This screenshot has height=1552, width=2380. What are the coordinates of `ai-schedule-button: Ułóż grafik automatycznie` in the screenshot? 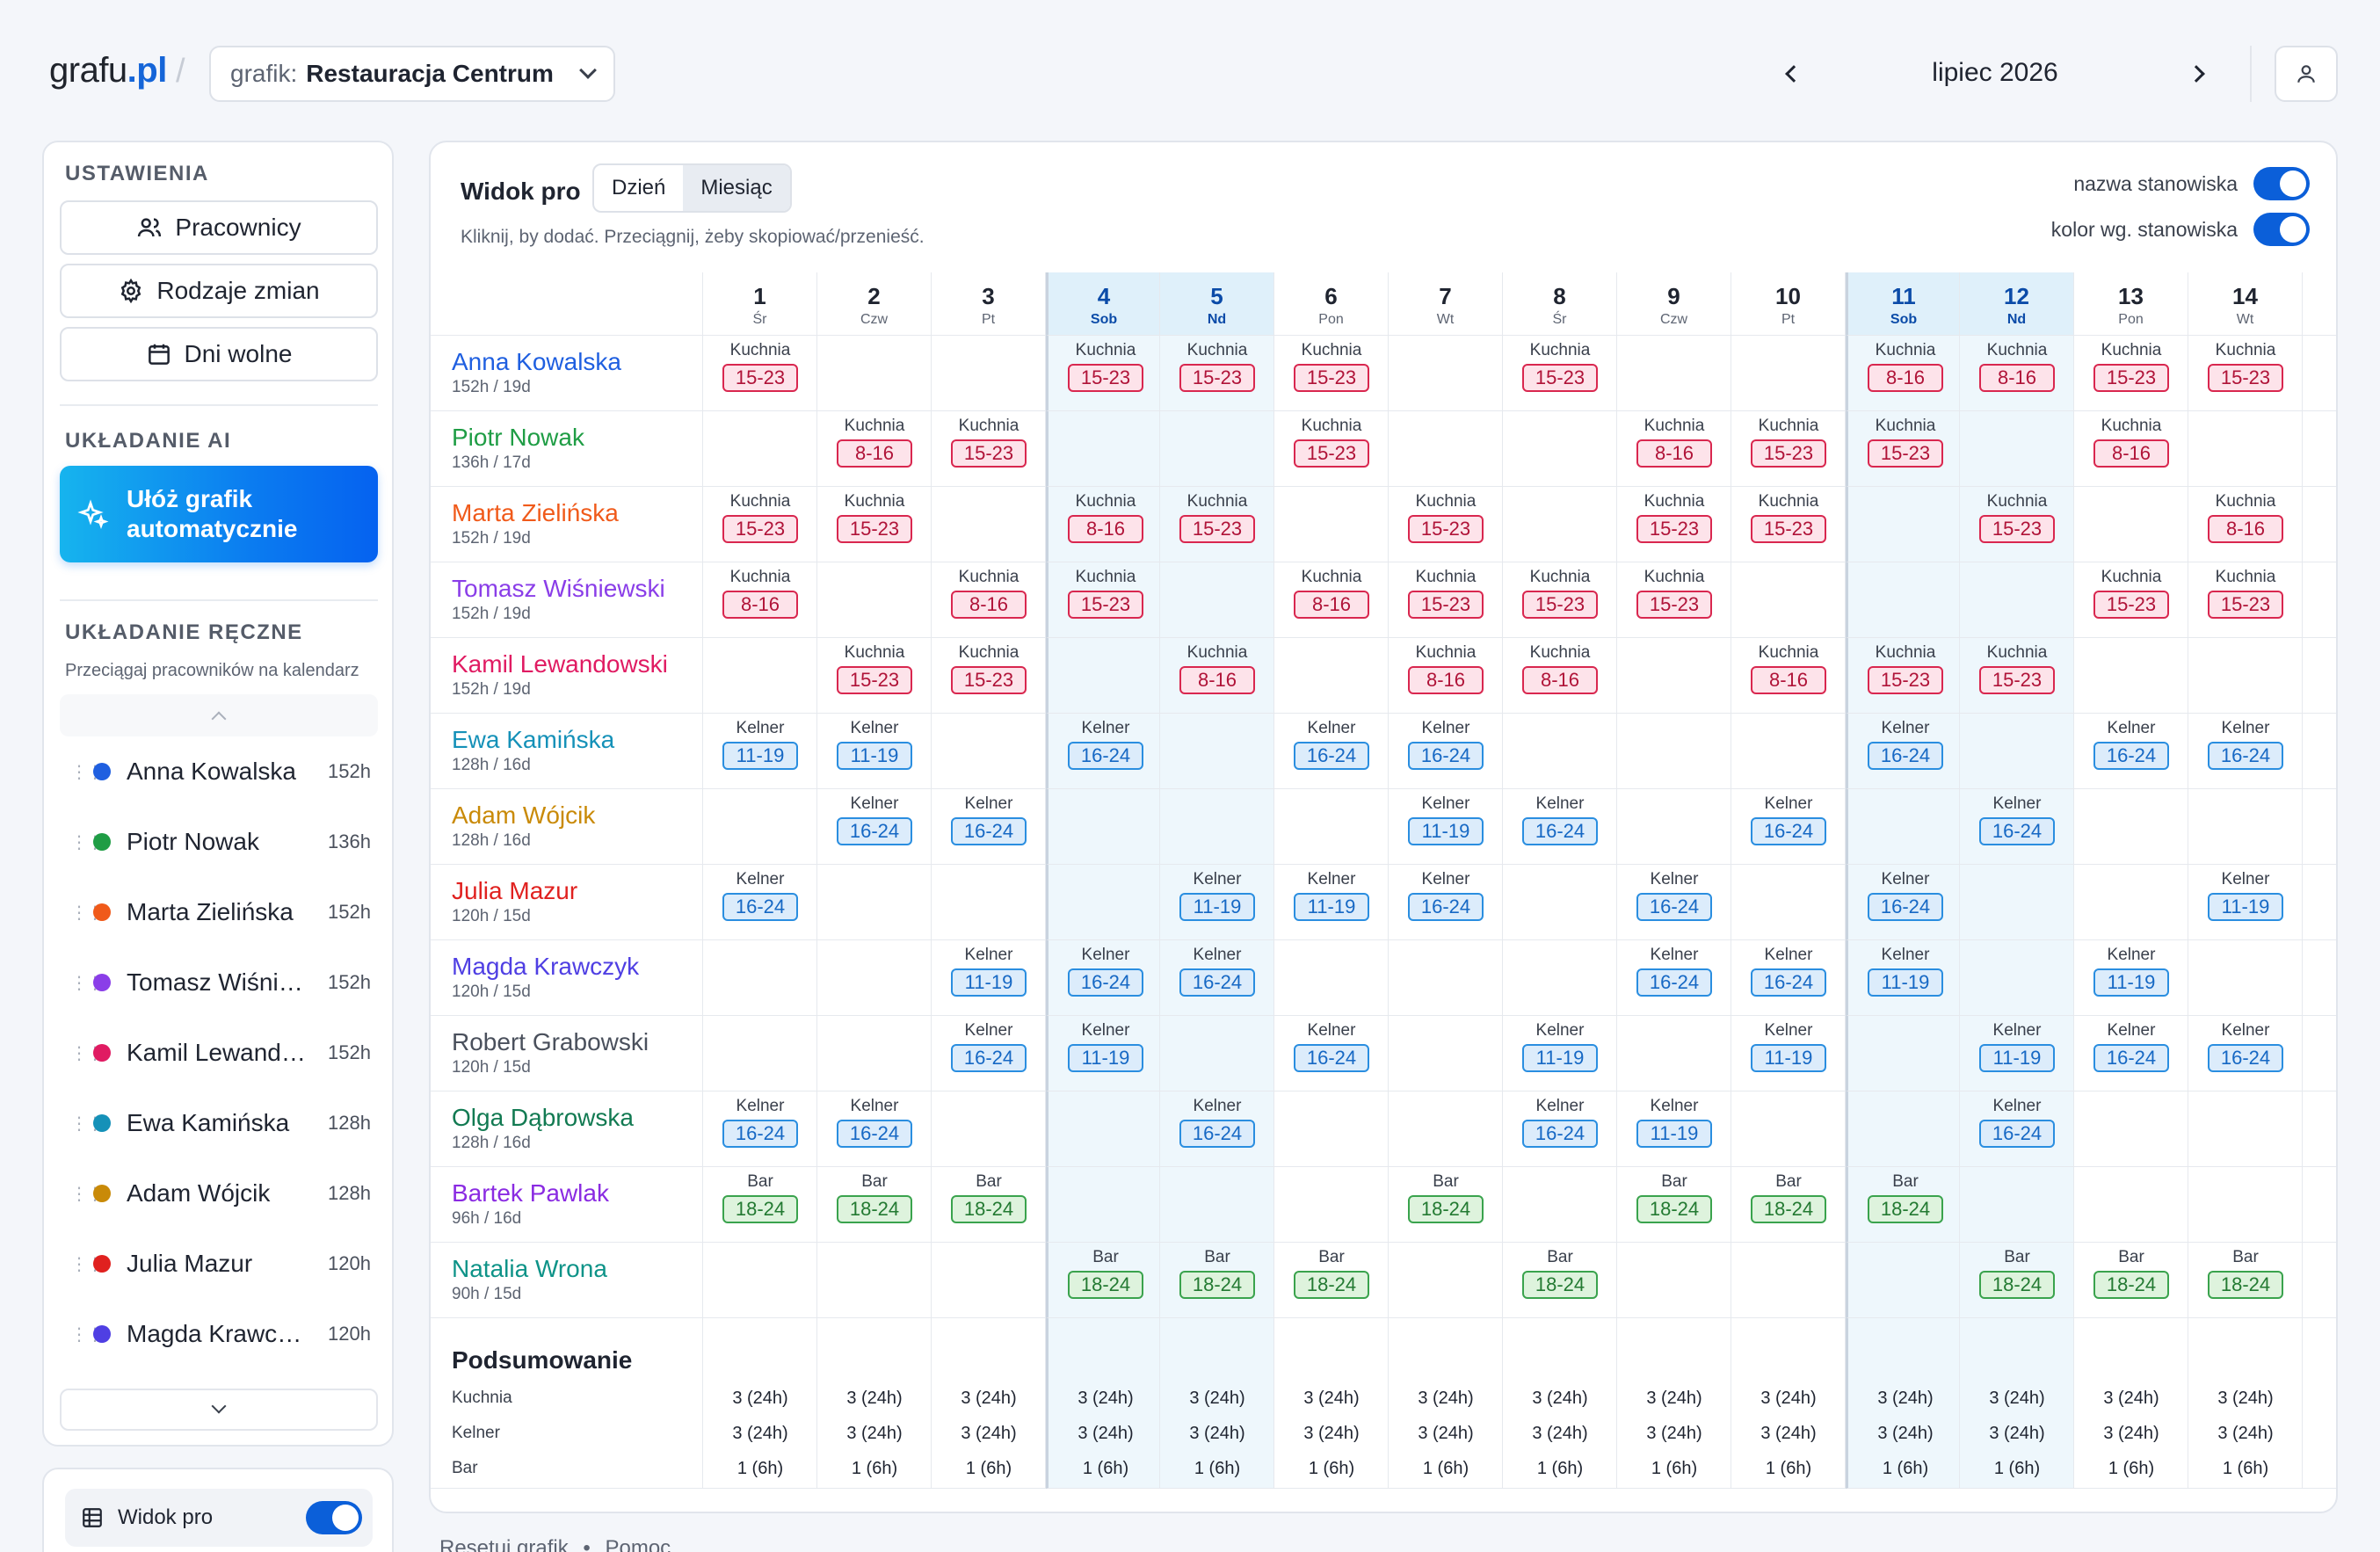 It's located at (219, 514).